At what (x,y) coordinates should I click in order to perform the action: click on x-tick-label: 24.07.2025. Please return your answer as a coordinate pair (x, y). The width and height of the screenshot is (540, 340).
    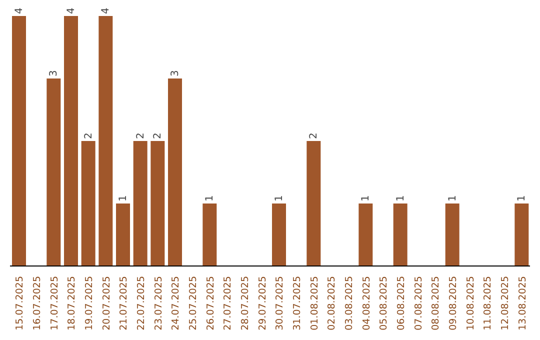
    Looking at the image, I should click on (176, 303).